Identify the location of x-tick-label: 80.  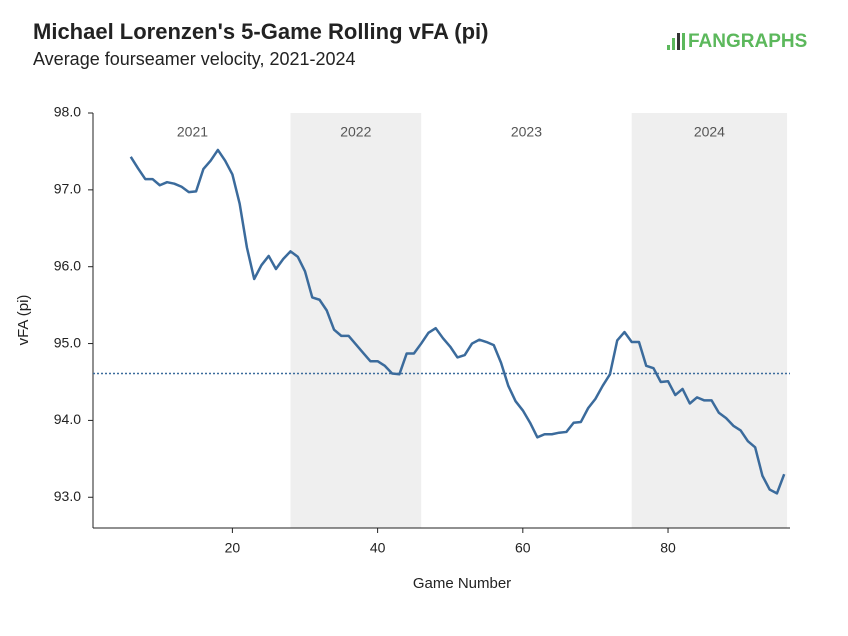
(668, 548).